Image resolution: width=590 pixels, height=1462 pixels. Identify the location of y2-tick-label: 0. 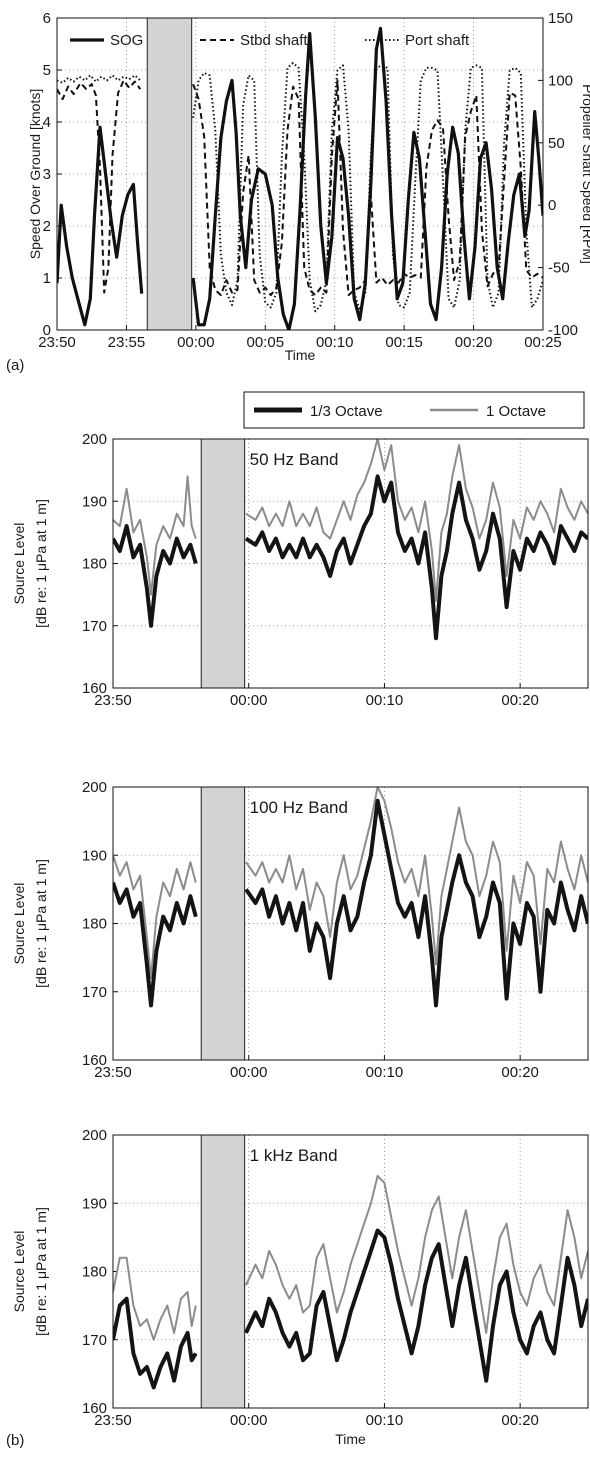
(552, 205).